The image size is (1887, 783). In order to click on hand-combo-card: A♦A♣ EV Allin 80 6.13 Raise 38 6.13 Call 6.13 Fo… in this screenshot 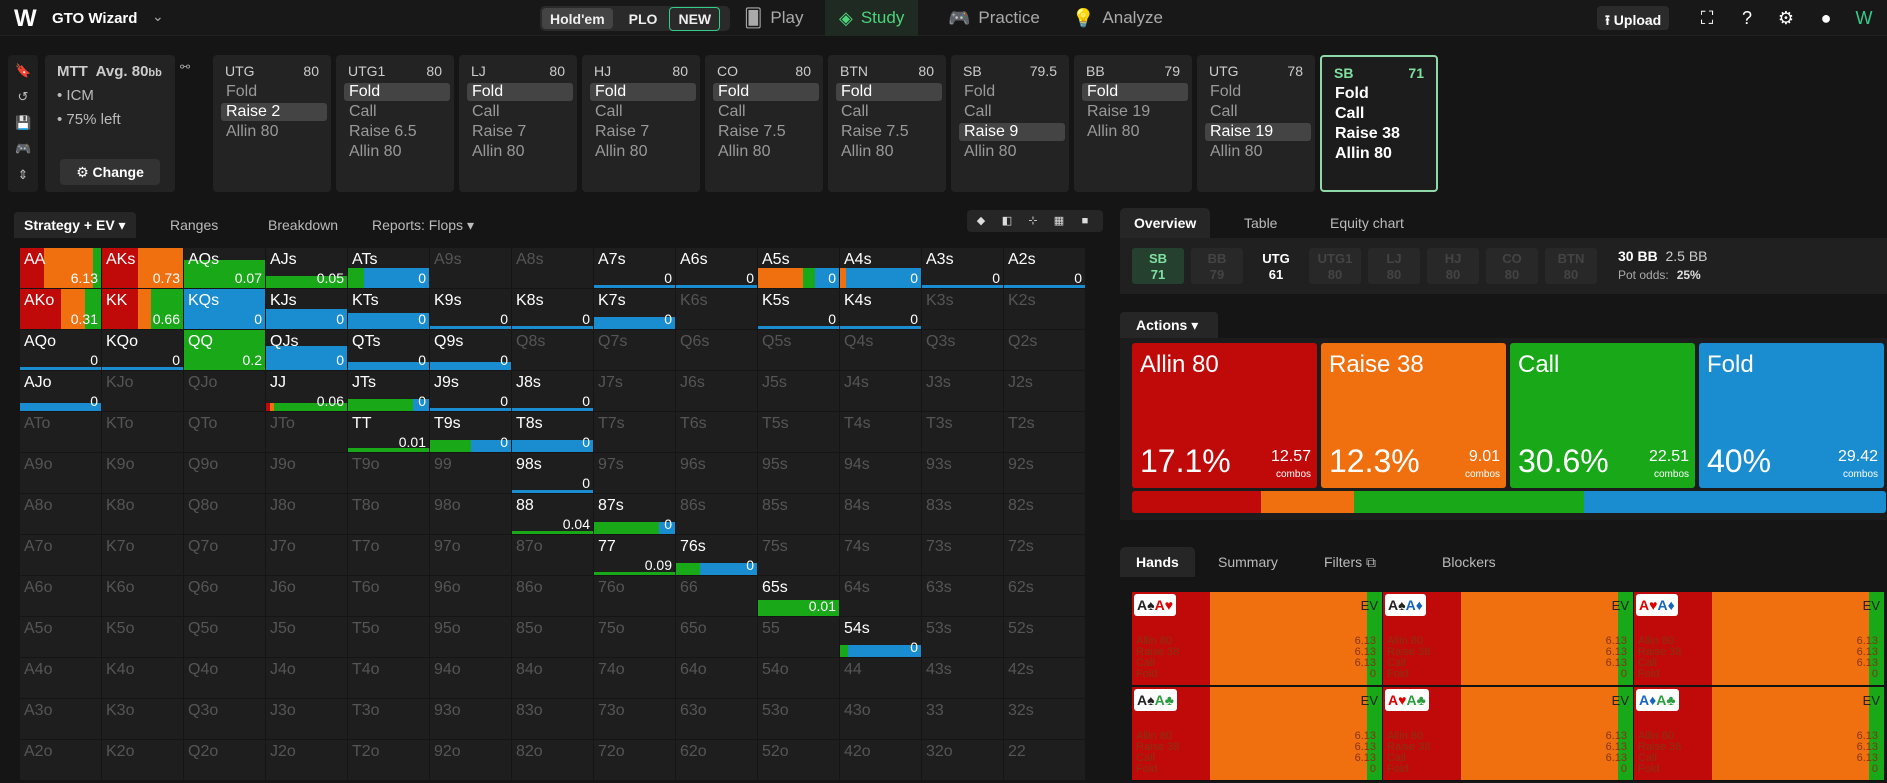, I will do `click(1759, 734)`.